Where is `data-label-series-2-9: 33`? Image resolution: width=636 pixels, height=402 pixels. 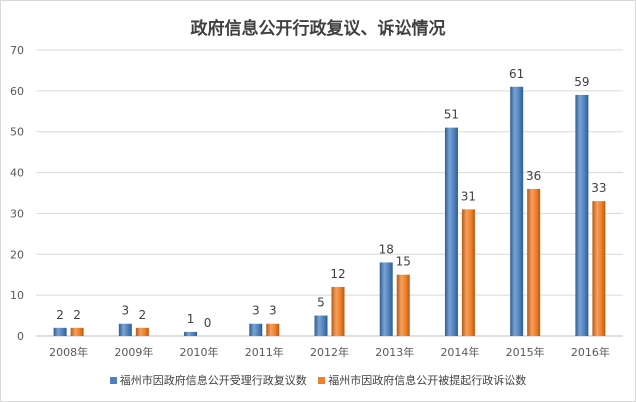 data-label-series-2-9: 33 is located at coordinates (598, 188).